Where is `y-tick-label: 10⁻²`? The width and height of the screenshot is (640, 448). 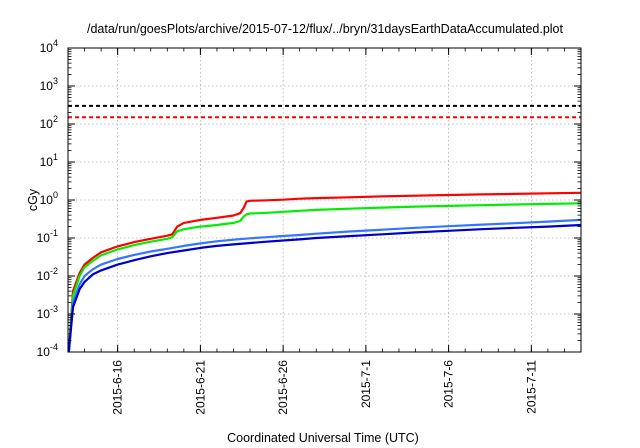 y-tick-label: 10⁻² is located at coordinates (47, 274).